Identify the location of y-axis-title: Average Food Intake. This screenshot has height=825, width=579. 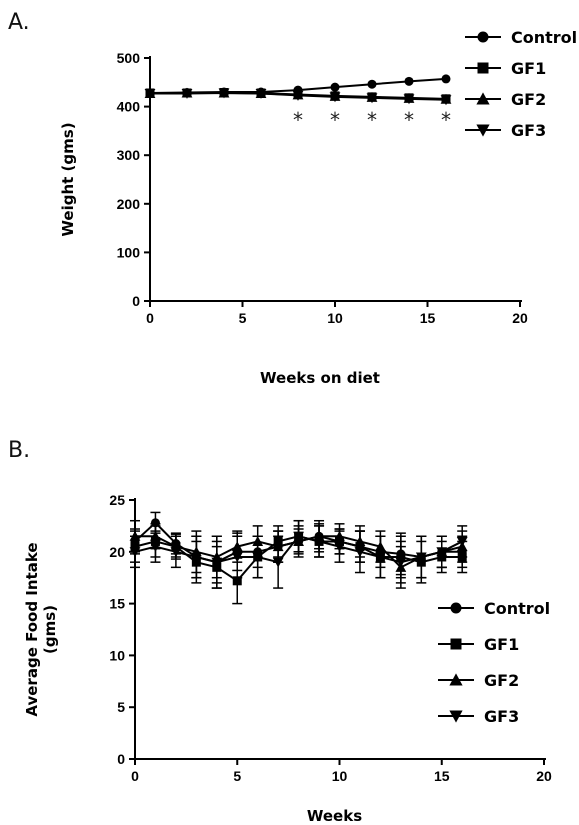
(32, 629).